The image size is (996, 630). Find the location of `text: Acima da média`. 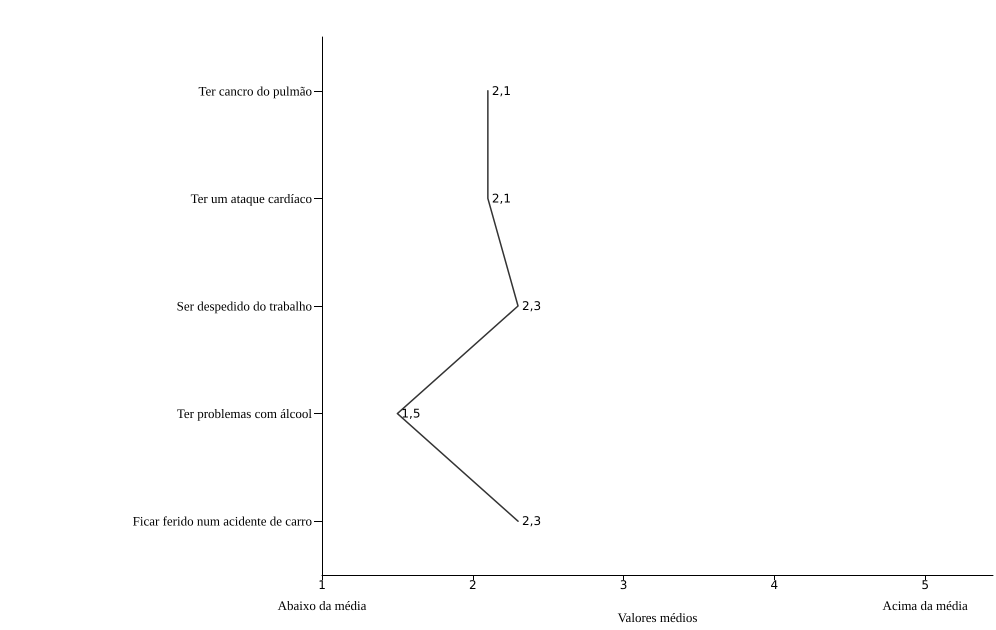

text: Acima da média is located at coordinates (925, 605).